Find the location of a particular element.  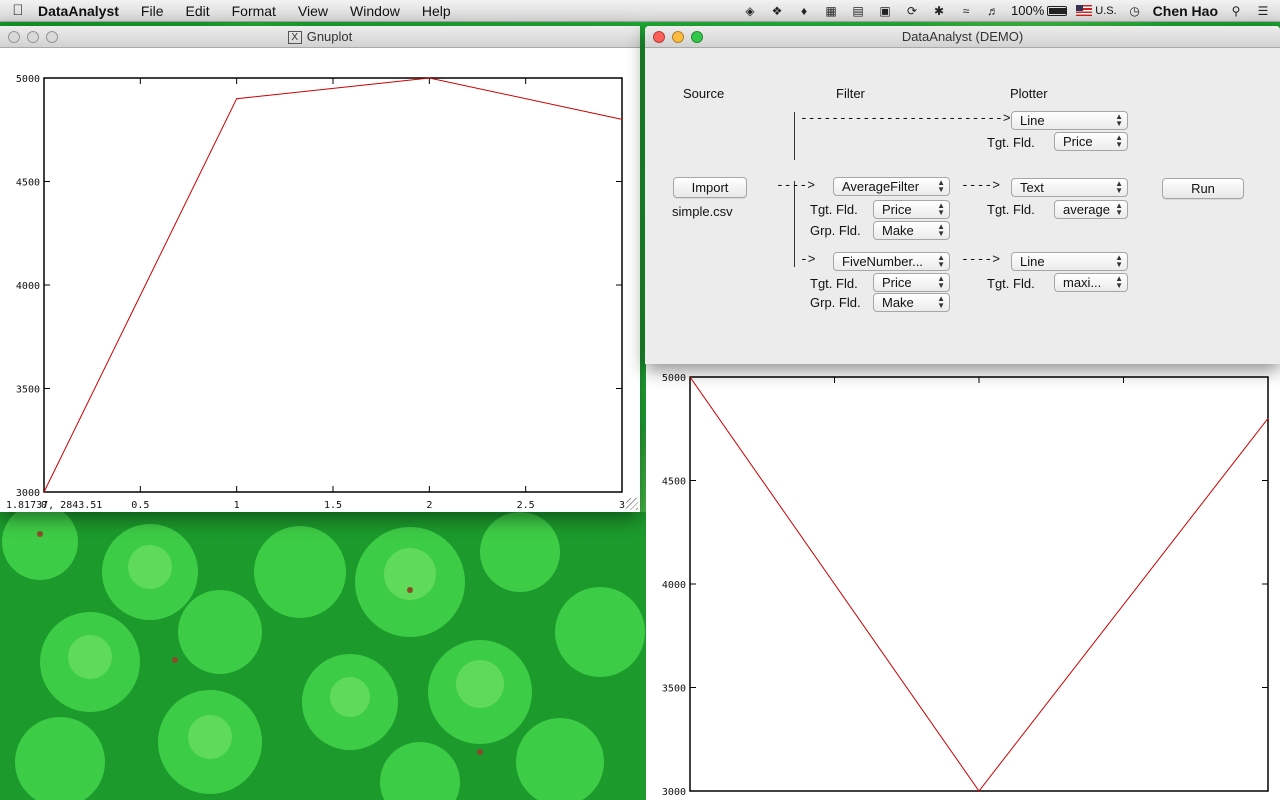

menu-format: Format is located at coordinates (253, 10).